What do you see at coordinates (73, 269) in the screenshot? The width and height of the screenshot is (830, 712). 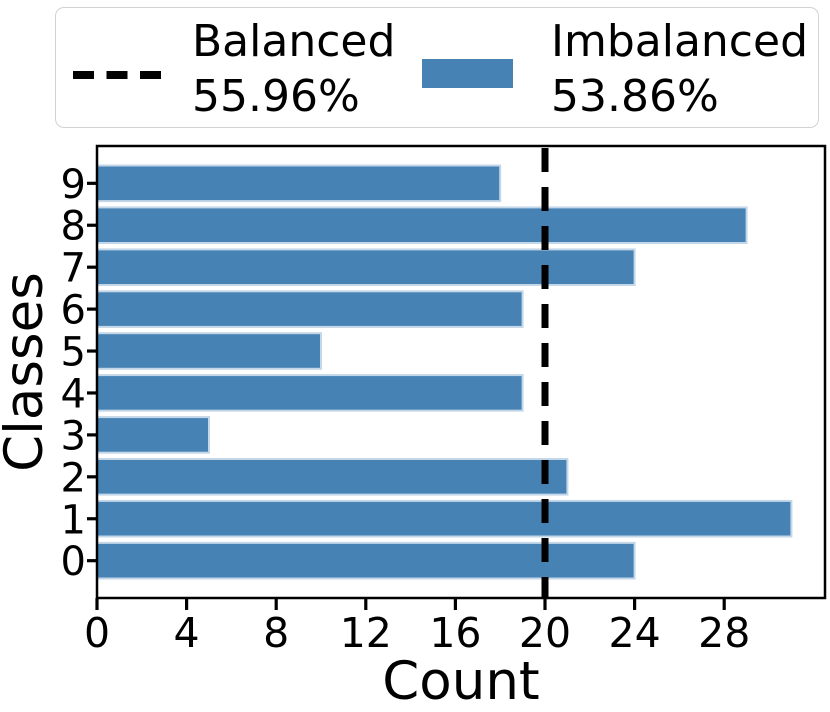 I see `y-tick-label-7: 7` at bounding box center [73, 269].